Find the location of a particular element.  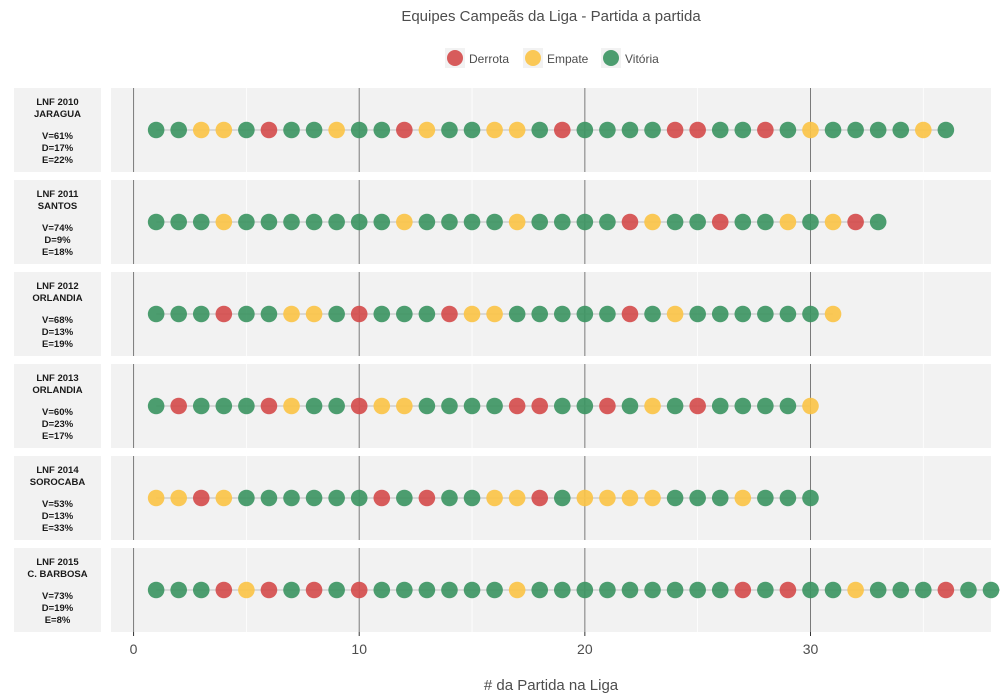

x-axis-label: # da Partida na Liga is located at coordinates (551, 685).